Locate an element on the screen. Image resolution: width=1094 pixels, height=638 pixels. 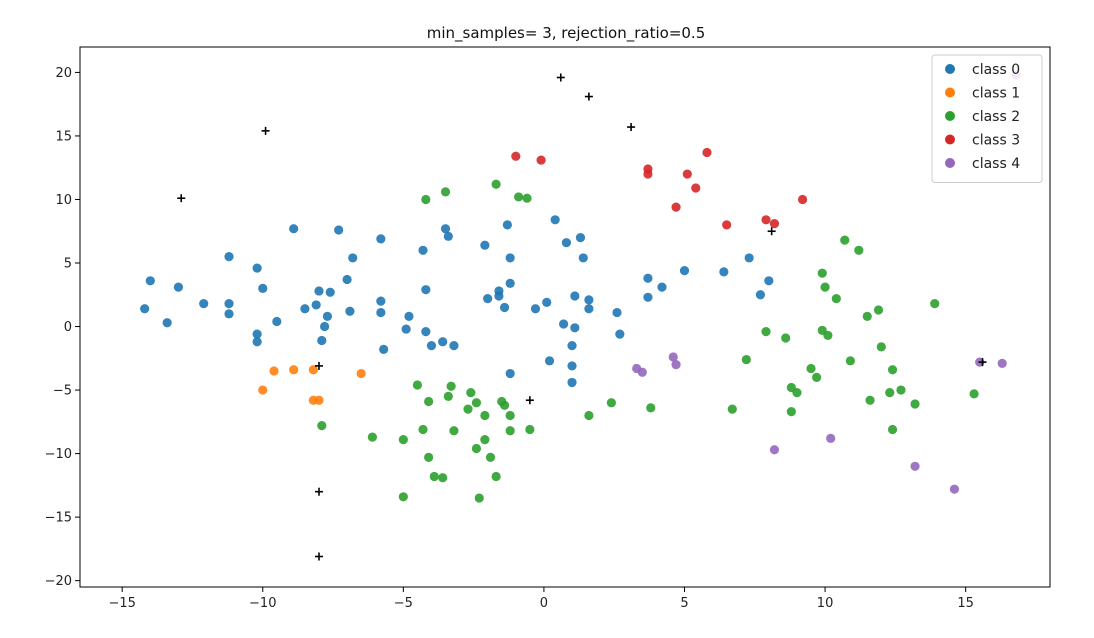
x-tick-label: 10 is located at coordinates (825, 603).